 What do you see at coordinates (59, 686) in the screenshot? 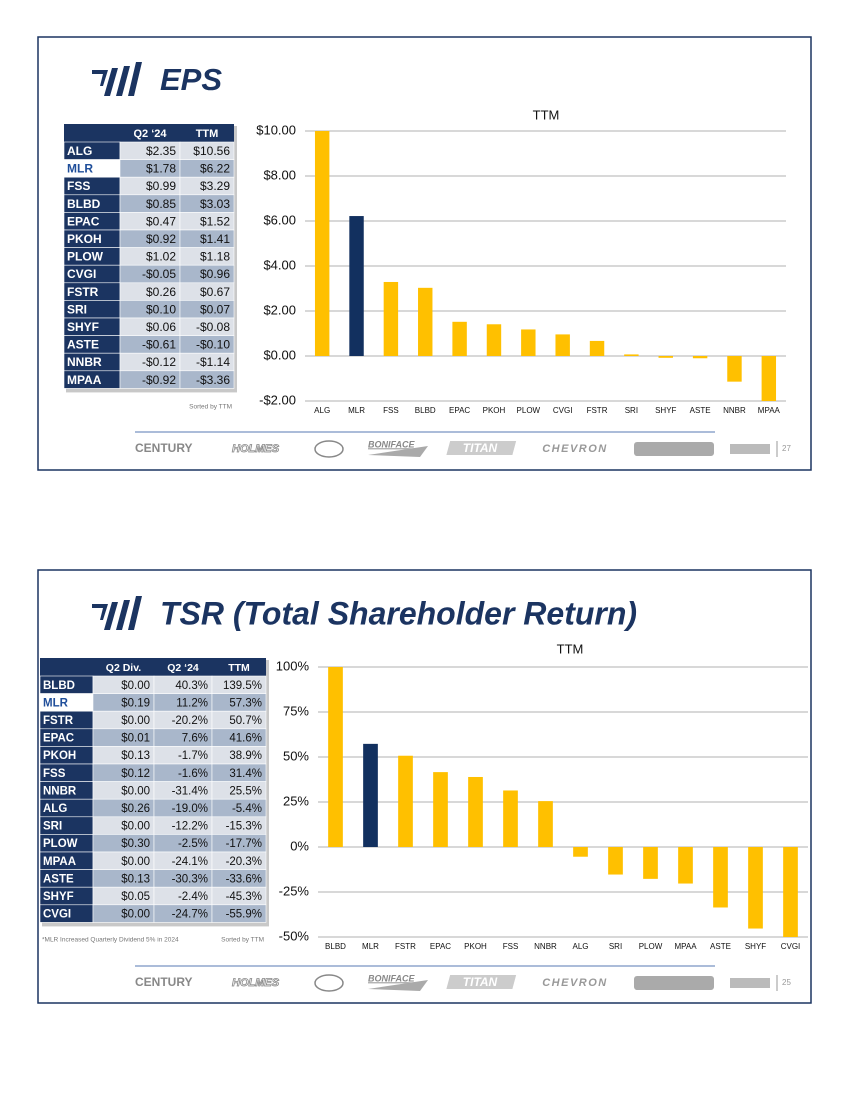
I see `table-row-label: BLBD` at bounding box center [59, 686].